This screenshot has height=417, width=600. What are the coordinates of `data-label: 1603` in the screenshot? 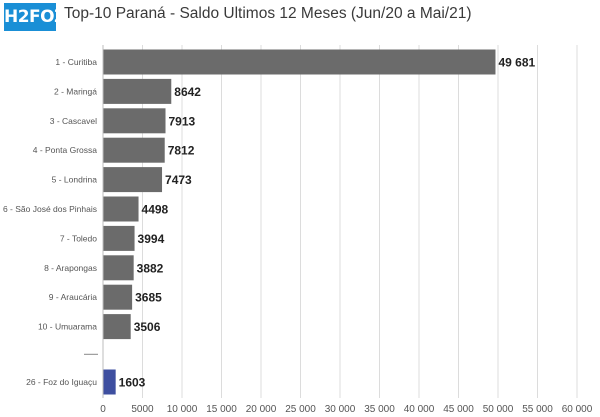 It's located at (132, 383).